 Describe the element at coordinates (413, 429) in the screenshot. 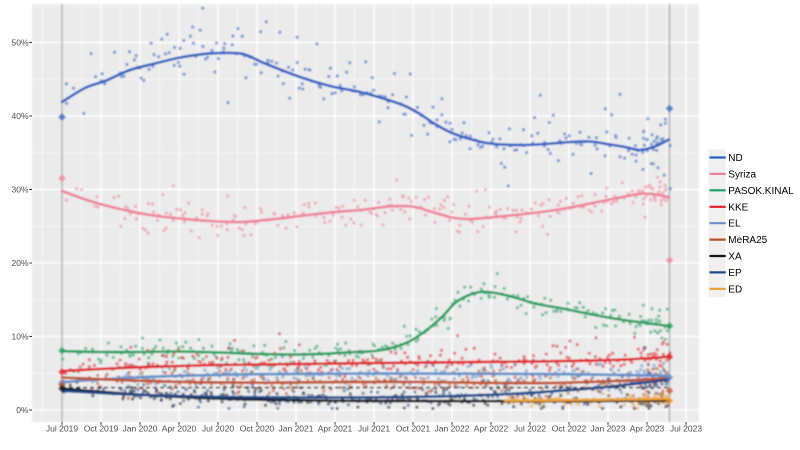

I see `svg-text: Oct 2021` at that location.